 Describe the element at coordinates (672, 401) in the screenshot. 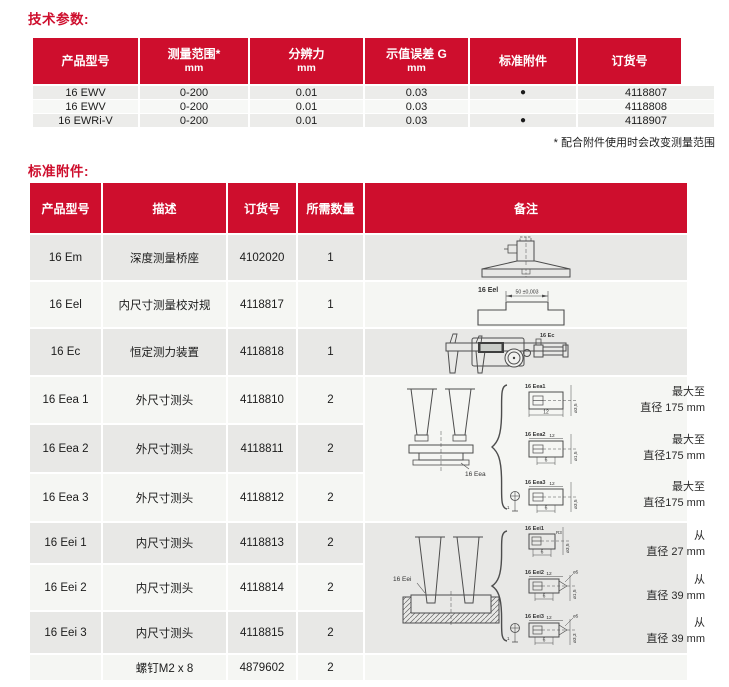

I see `max-diameter-note: 最大至 直径 175 mm` at that location.